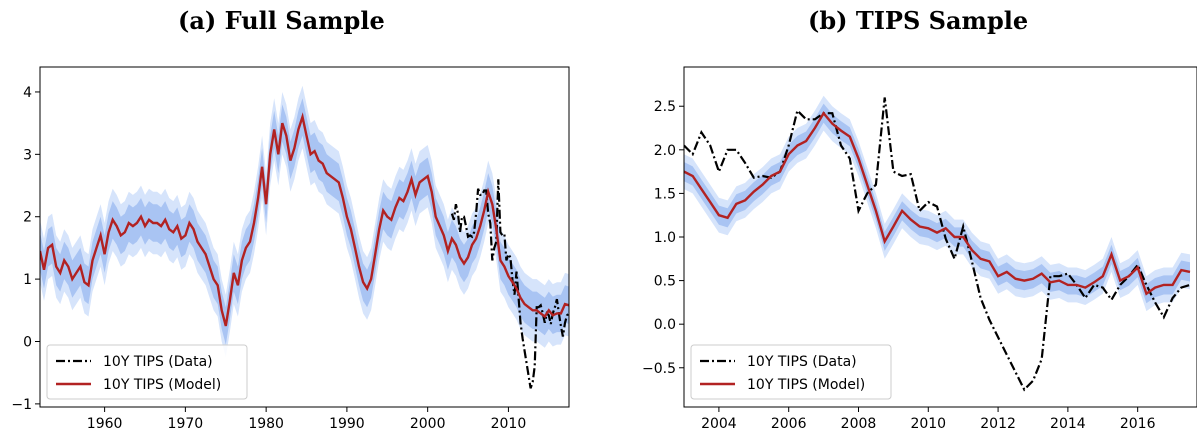  I want to click on a-y-tick-label: −1, so click(21, 405).